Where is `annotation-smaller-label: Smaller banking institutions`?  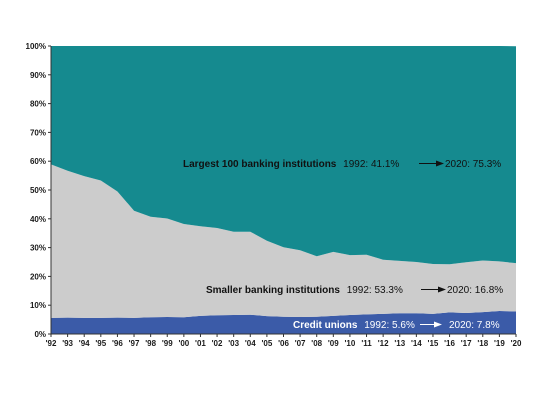 annotation-smaller-label: Smaller banking institutions is located at coordinates (273, 290).